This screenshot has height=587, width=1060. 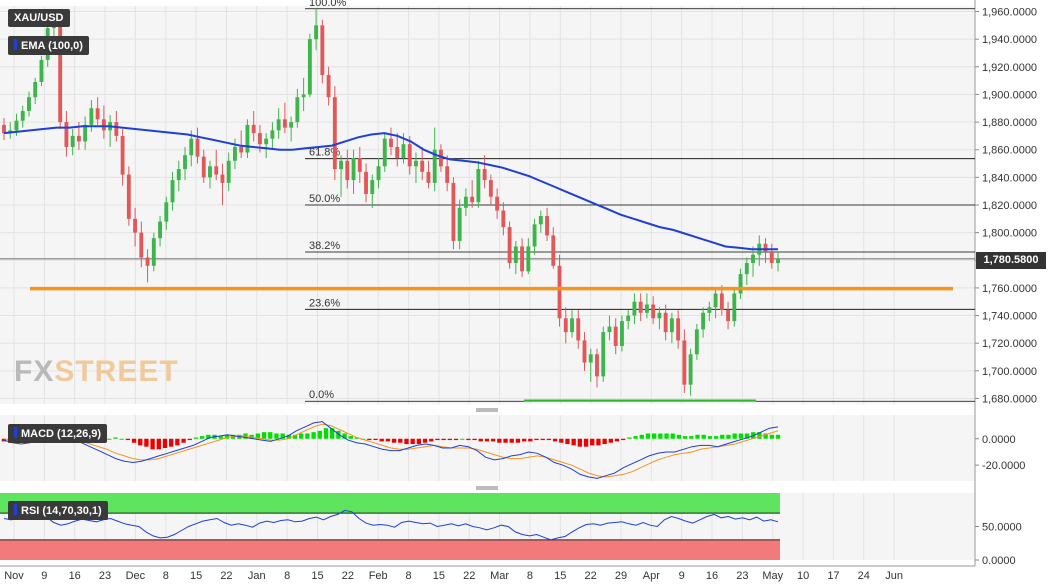 What do you see at coordinates (48, 45) in the screenshot?
I see `ema-legend: EMA (100,0)` at bounding box center [48, 45].